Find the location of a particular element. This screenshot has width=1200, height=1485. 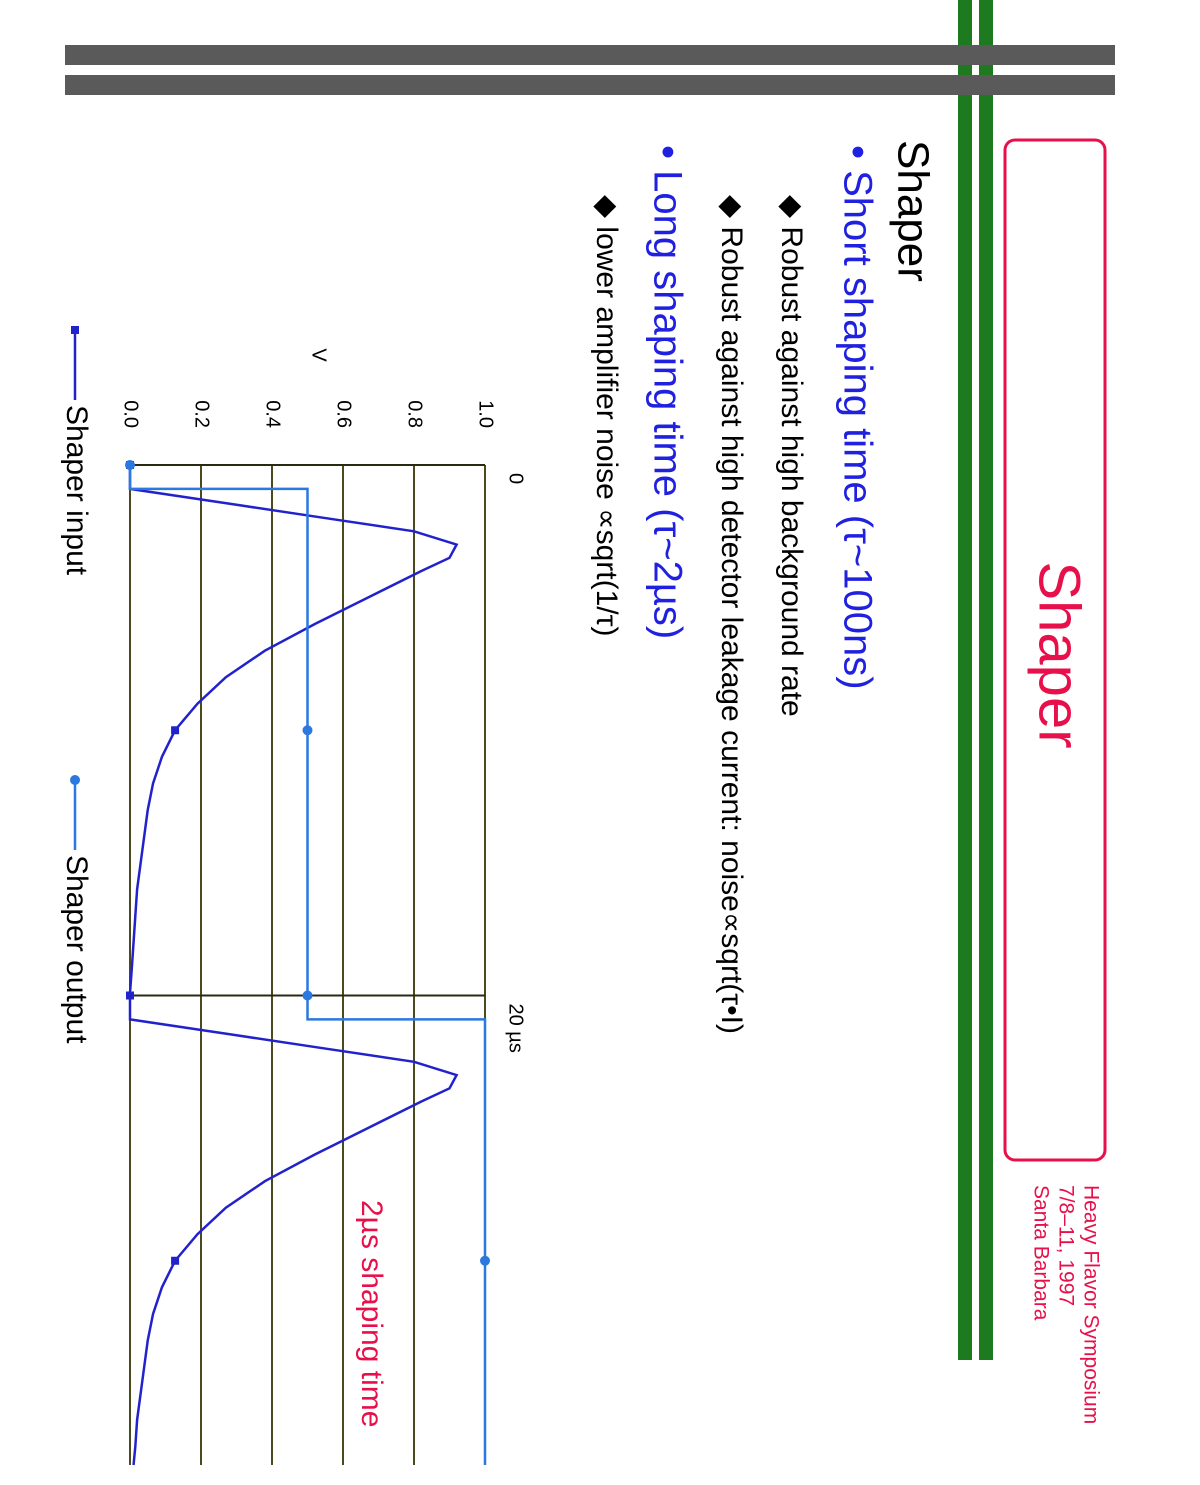

bullet: ◆ lower amplifier noise ∝sqrt(1/τ) is located at coordinates (606, 415).